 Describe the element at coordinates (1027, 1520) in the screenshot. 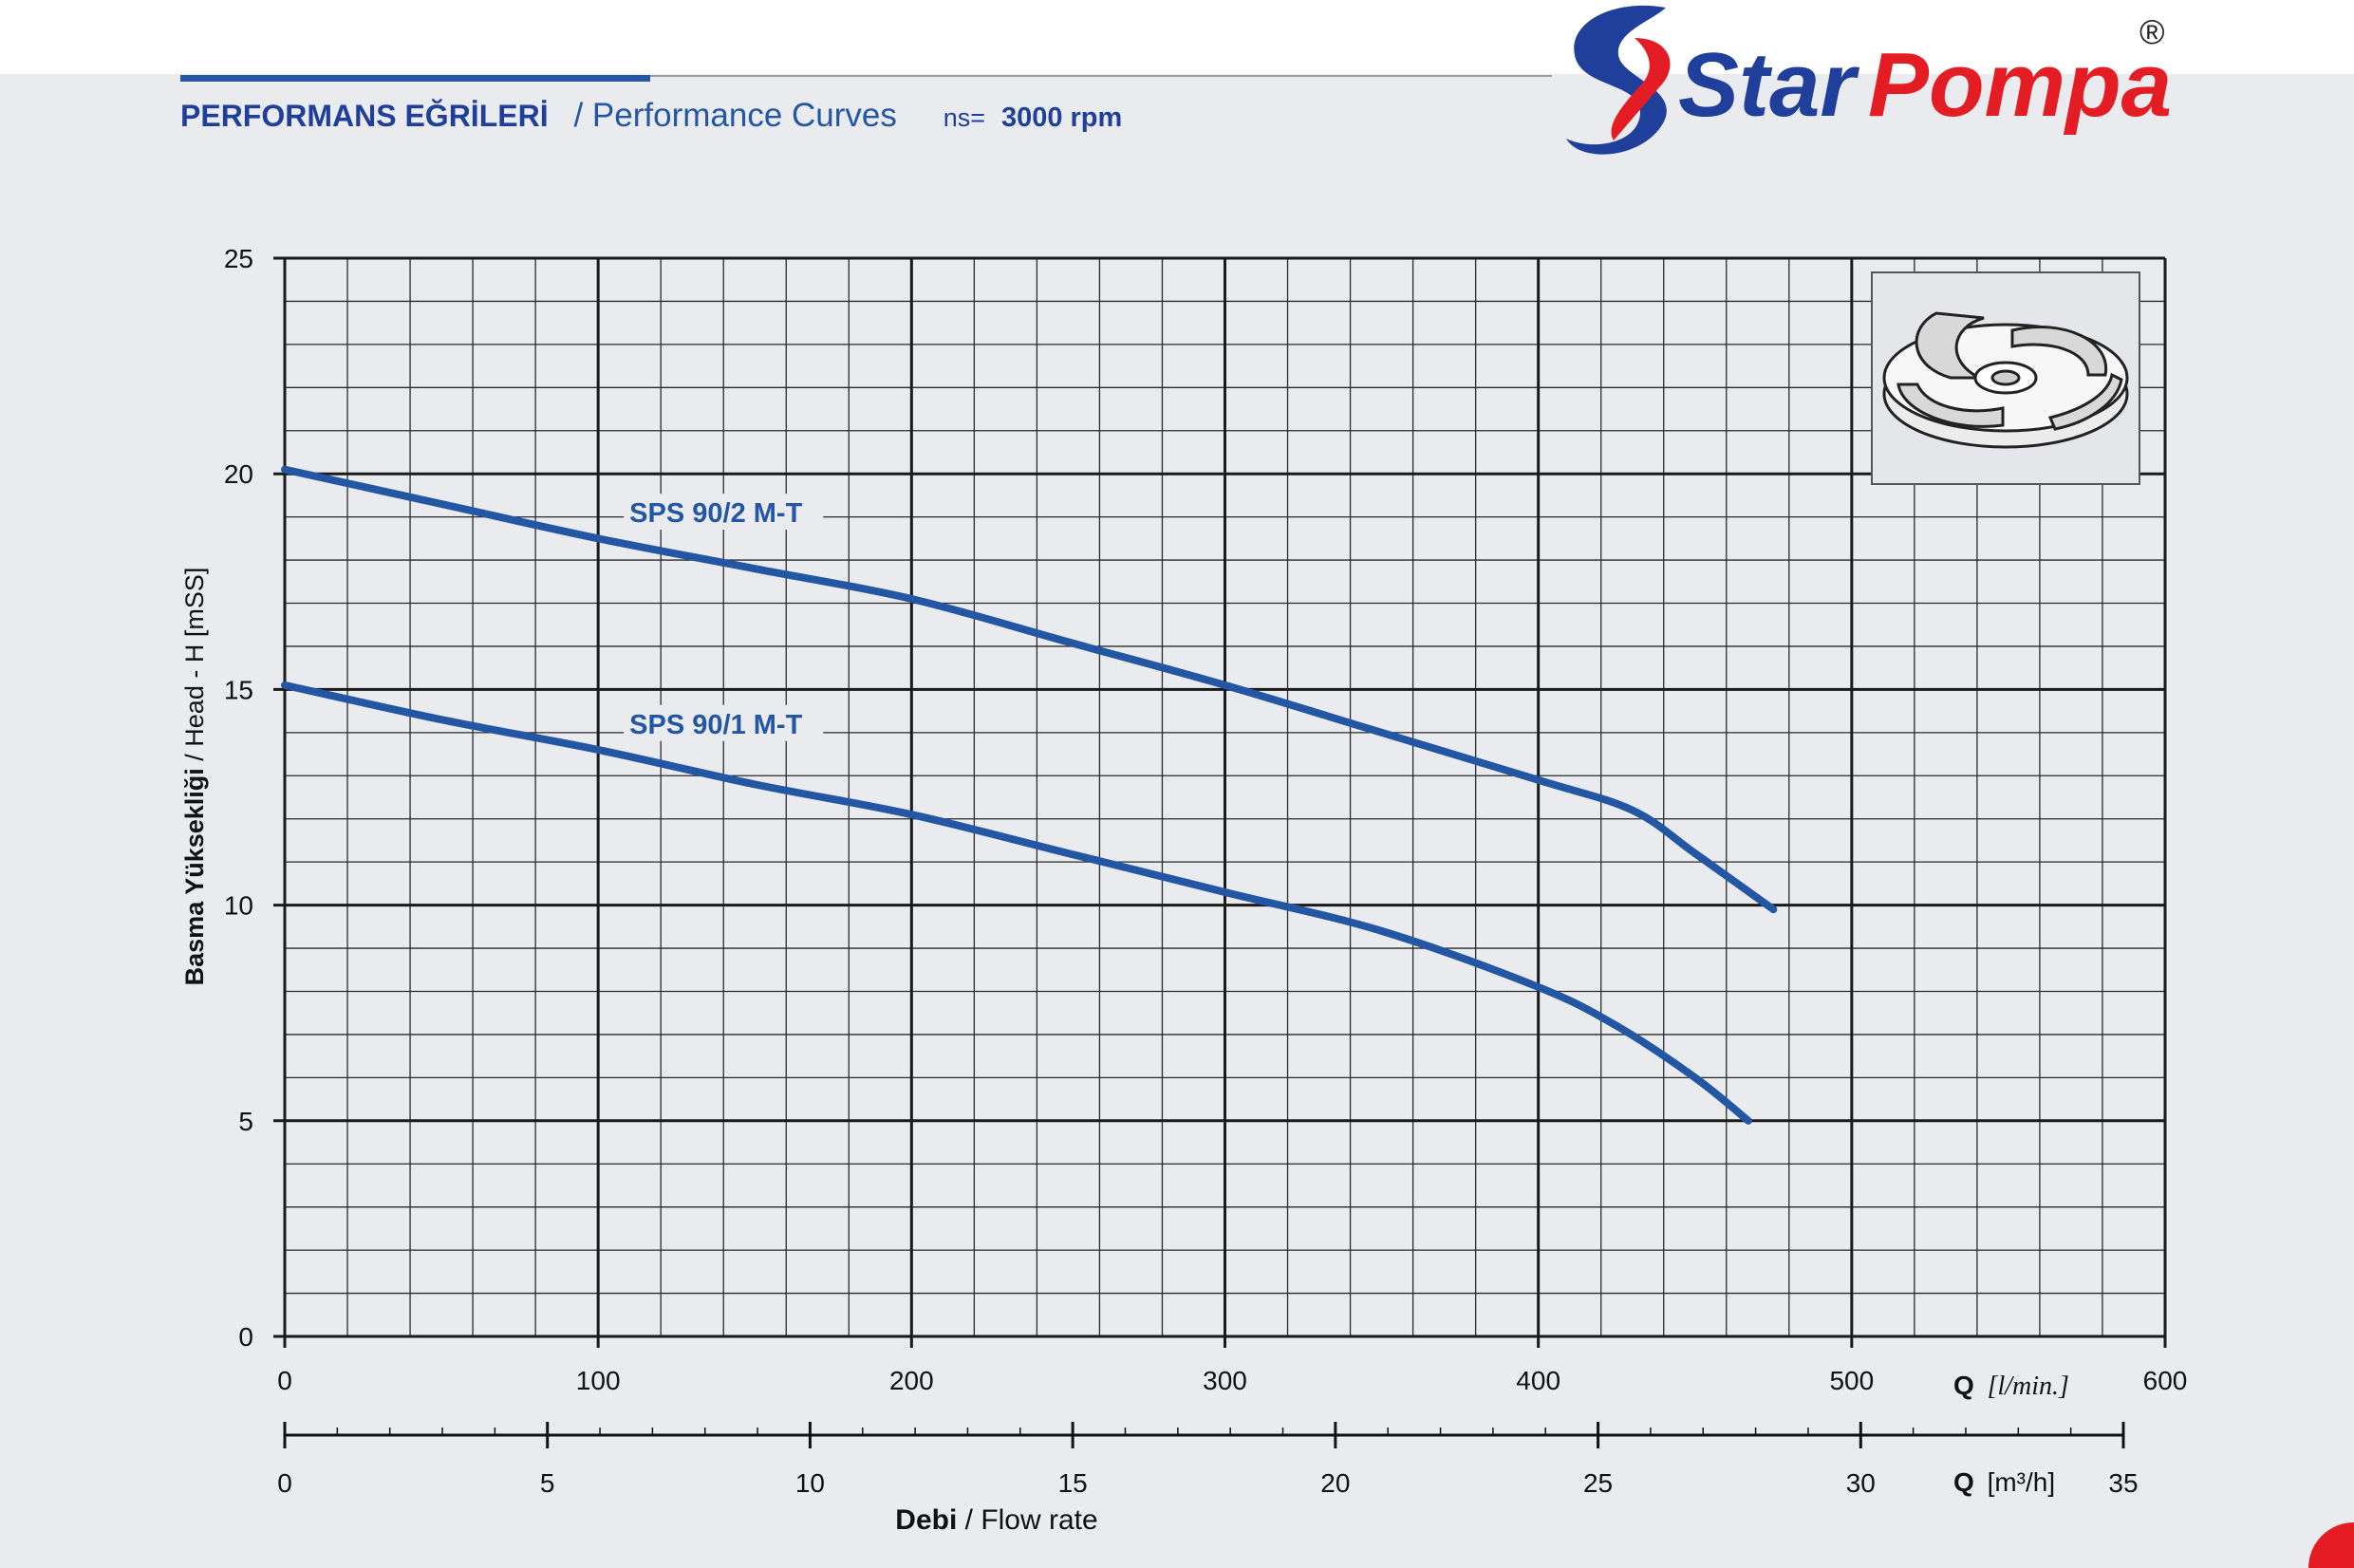

I see `x-axis-label-rest: / Flow rate` at that location.